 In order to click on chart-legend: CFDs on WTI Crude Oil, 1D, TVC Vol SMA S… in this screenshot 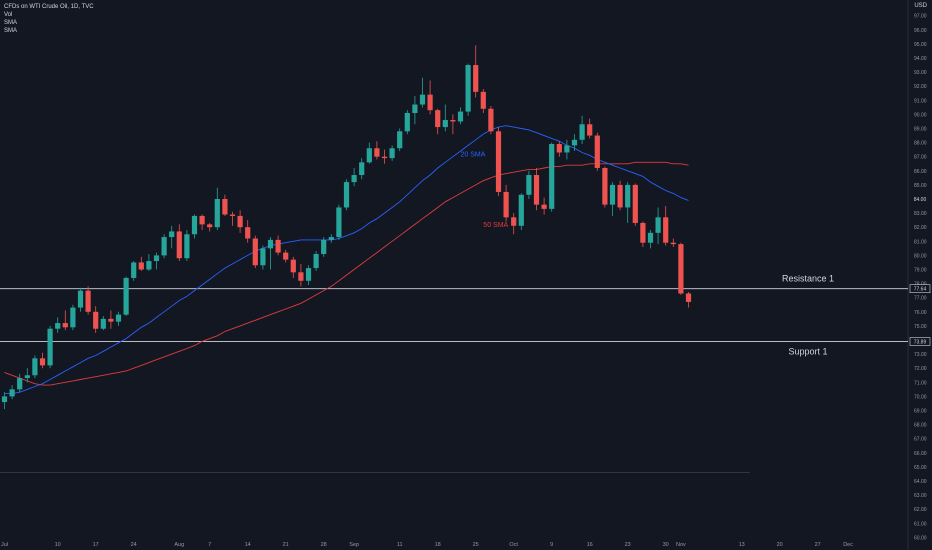, I will do `click(49, 19)`.